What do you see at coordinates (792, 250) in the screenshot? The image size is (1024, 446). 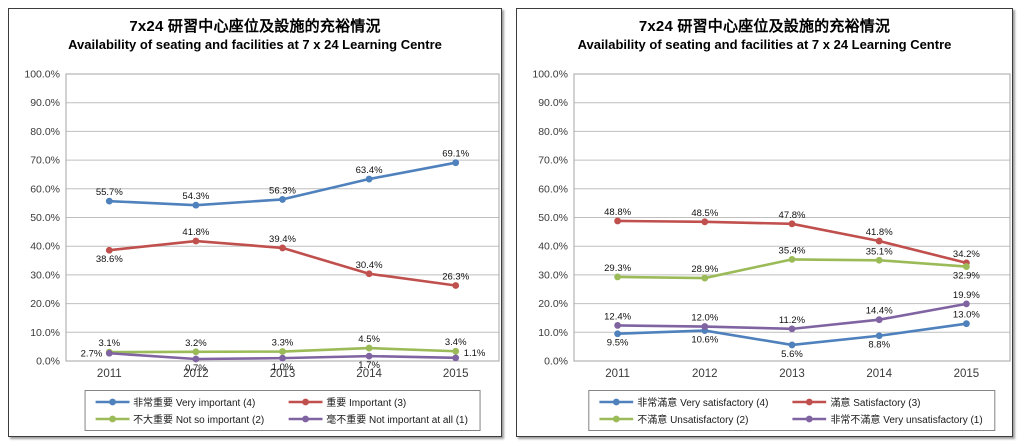 I see `data-label: 35.4%` at bounding box center [792, 250].